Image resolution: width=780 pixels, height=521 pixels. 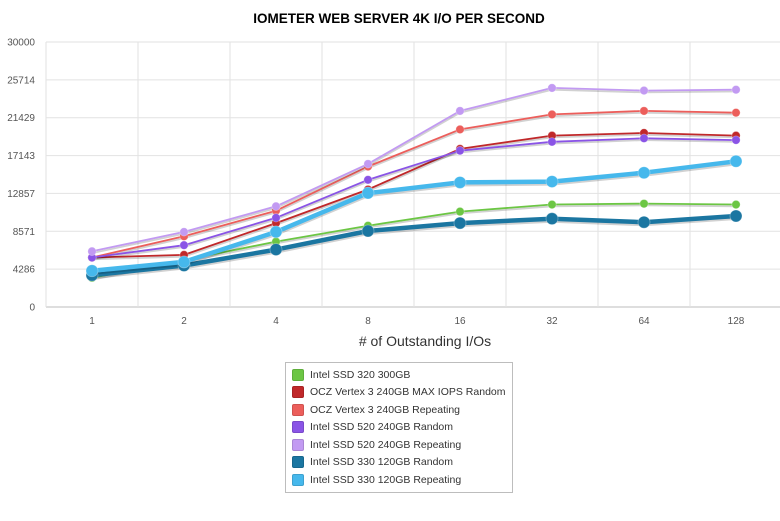 I want to click on legend-label: Intel SSD 520 240GB Repeating, so click(x=386, y=444).